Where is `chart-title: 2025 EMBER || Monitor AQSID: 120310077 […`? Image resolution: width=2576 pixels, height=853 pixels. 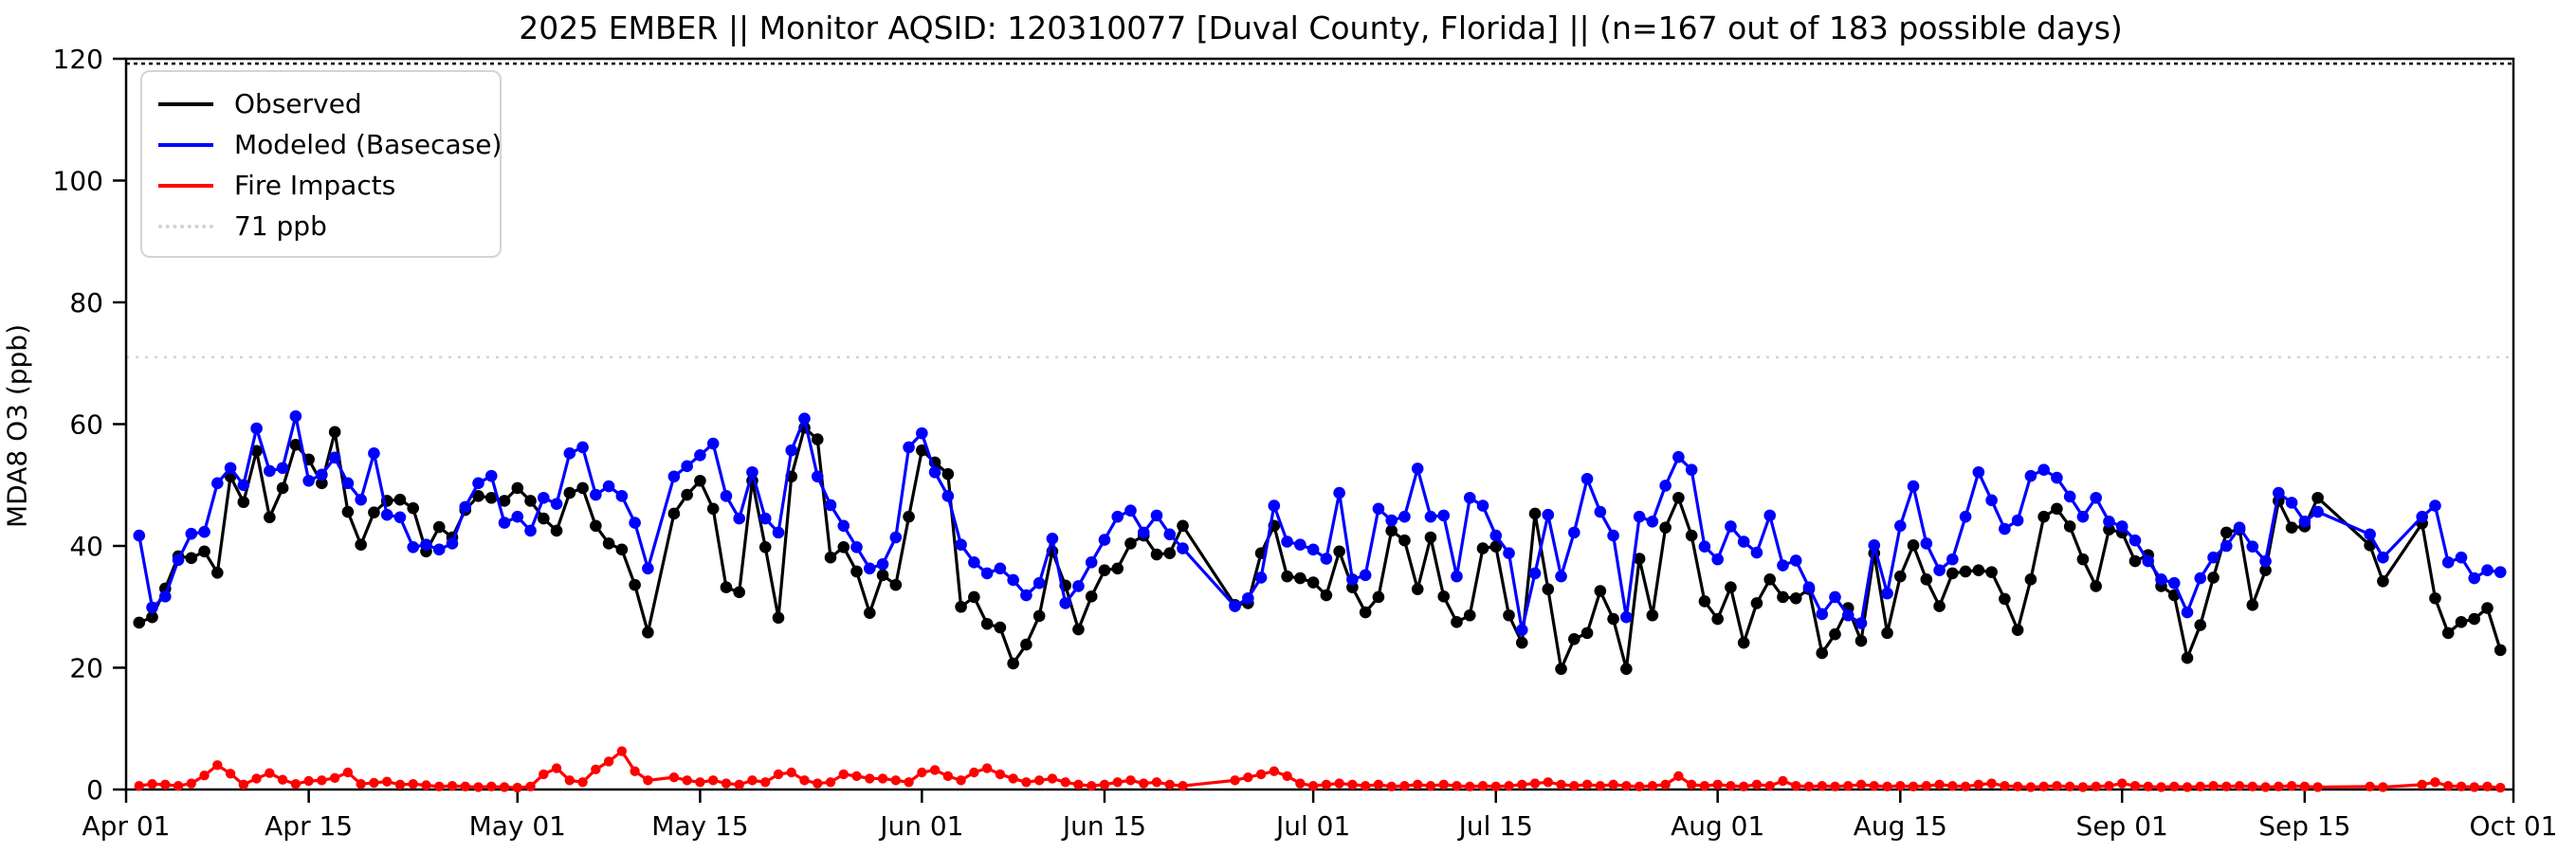
chart-title: 2025 EMBER || Monitor AQSID: 120310077 [… is located at coordinates (1321, 27).